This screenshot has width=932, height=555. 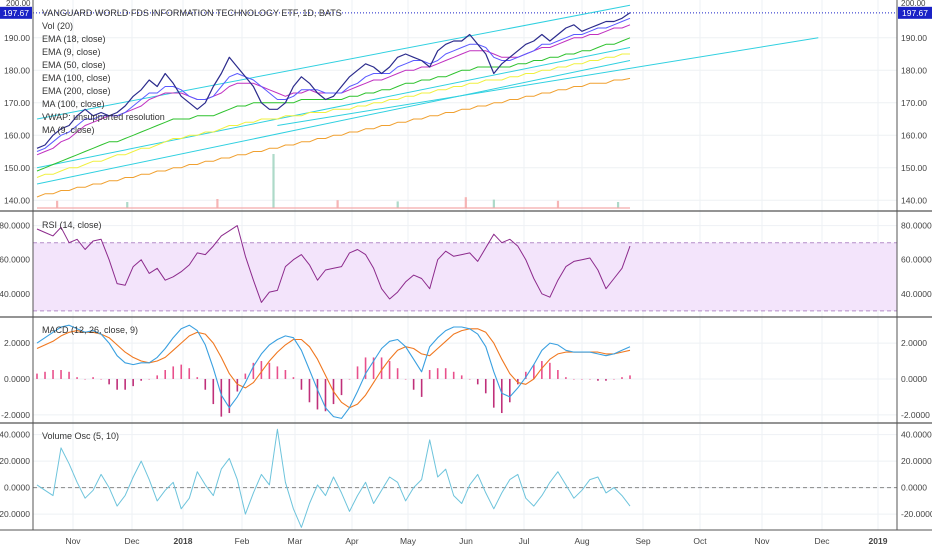 What do you see at coordinates (71, 52) in the screenshot?
I see `indicator-ema9: EMA (9, close)` at bounding box center [71, 52].